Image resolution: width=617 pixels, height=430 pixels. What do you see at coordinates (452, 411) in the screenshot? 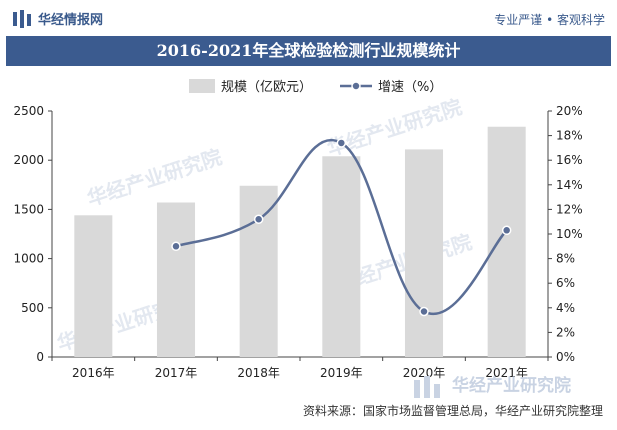
I see `source-note: 资料来源：国家市场监督管理总局，华经产业研究院整理` at bounding box center [452, 411].